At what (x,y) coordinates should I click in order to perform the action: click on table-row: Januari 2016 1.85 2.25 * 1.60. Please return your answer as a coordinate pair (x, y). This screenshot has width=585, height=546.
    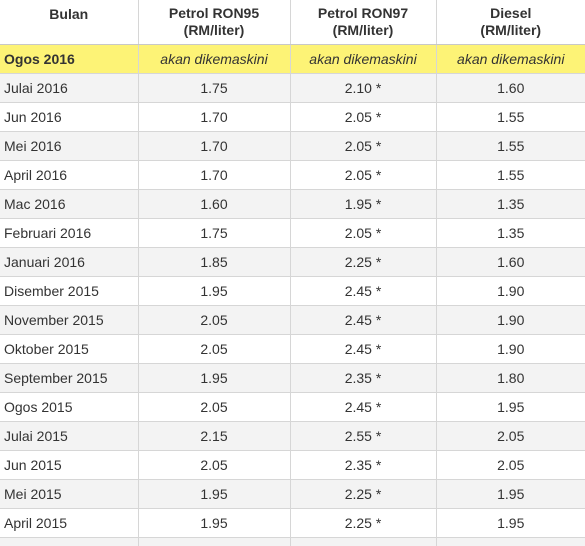
    Looking at the image, I should click on (292, 262).